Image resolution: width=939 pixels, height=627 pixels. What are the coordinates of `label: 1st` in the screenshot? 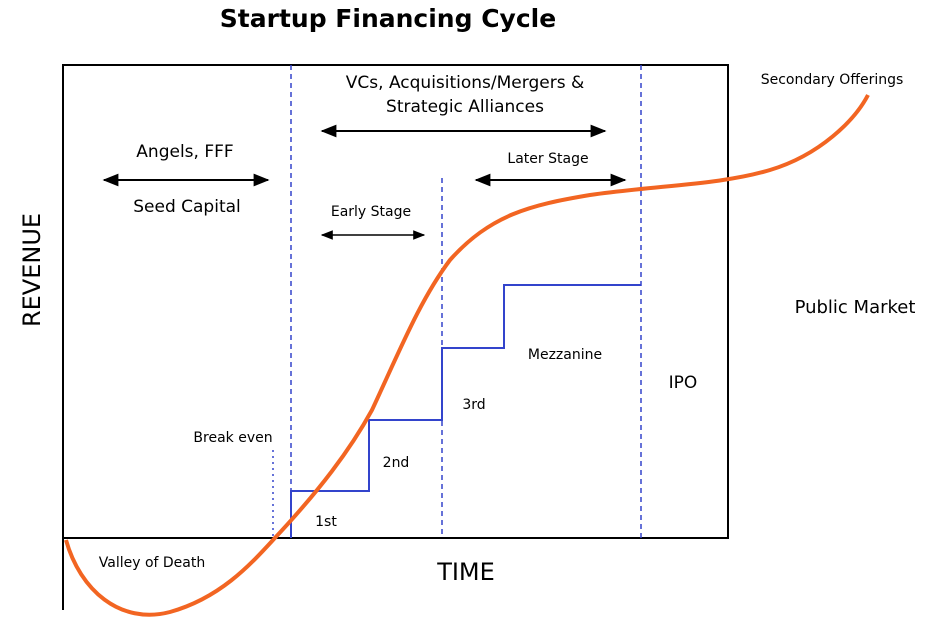 It's located at (326, 522).